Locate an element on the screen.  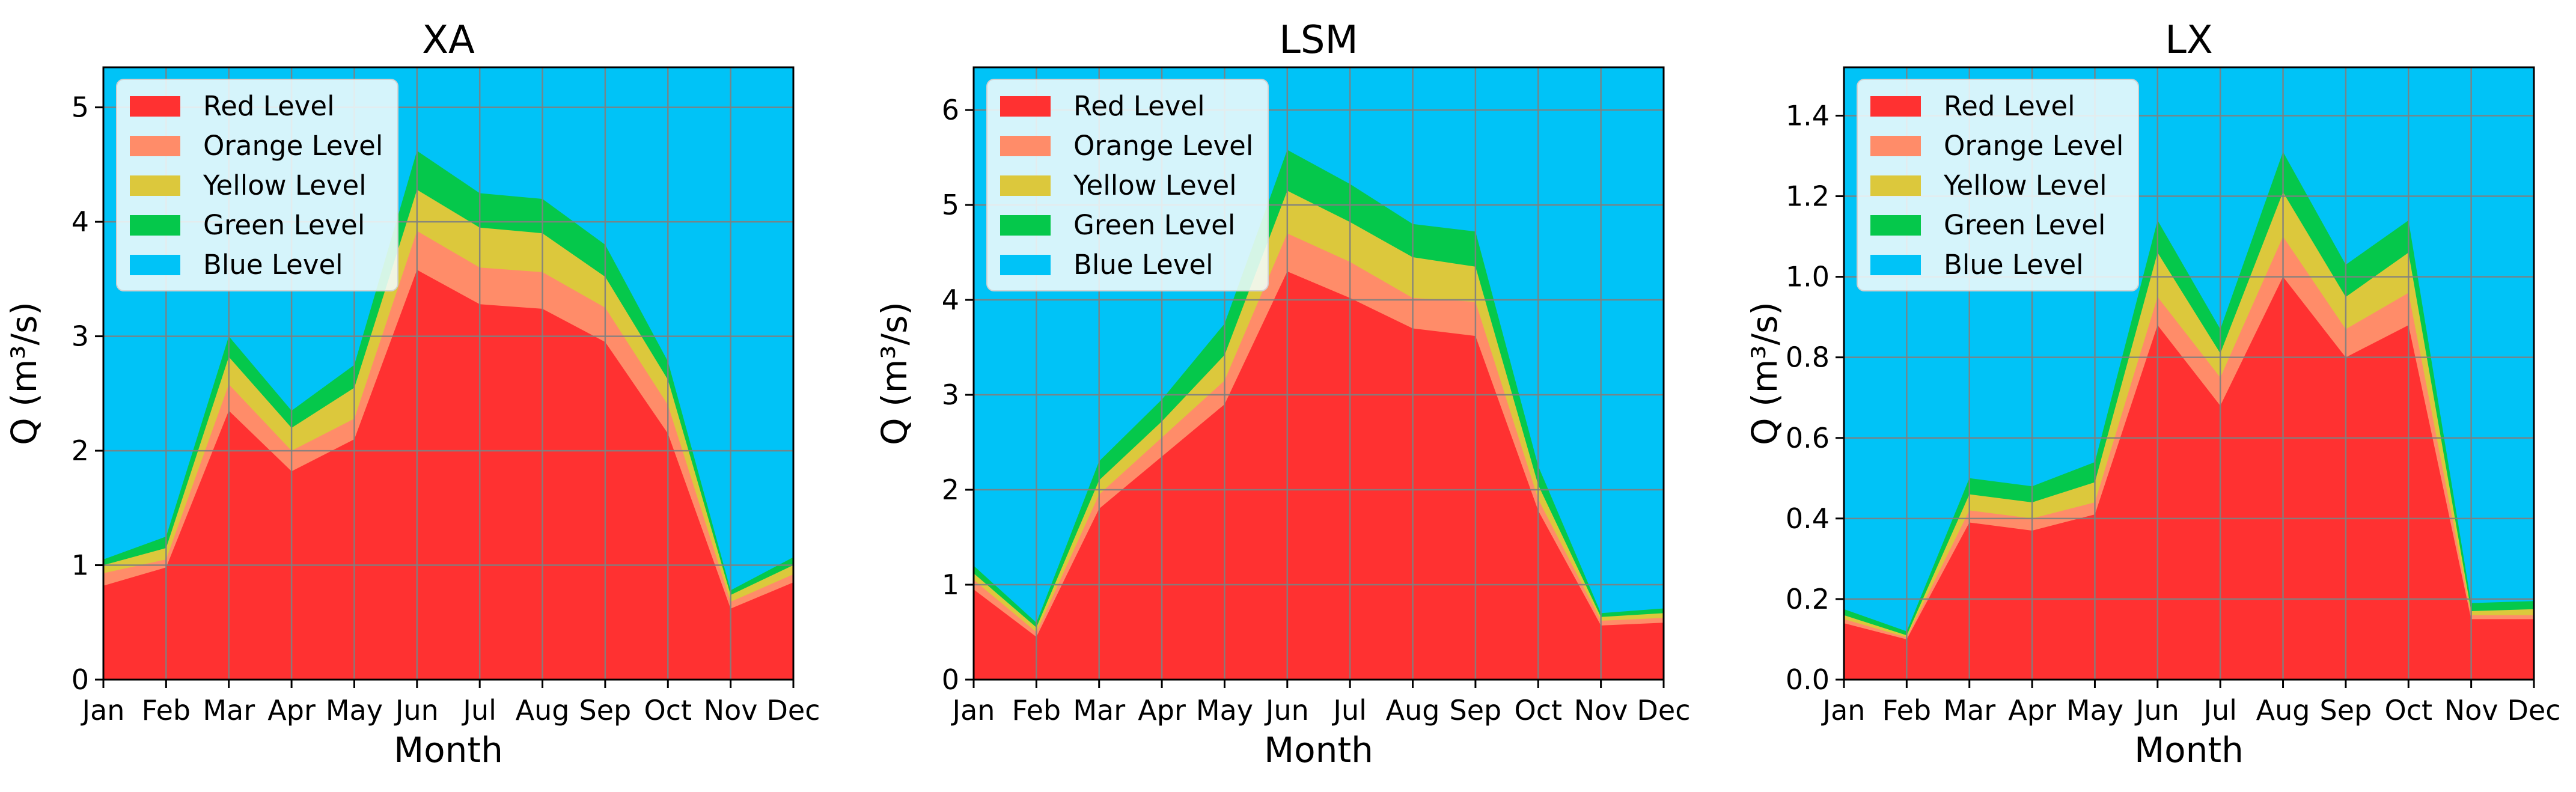
y-tick-label: 1.0 is located at coordinates (1808, 277).